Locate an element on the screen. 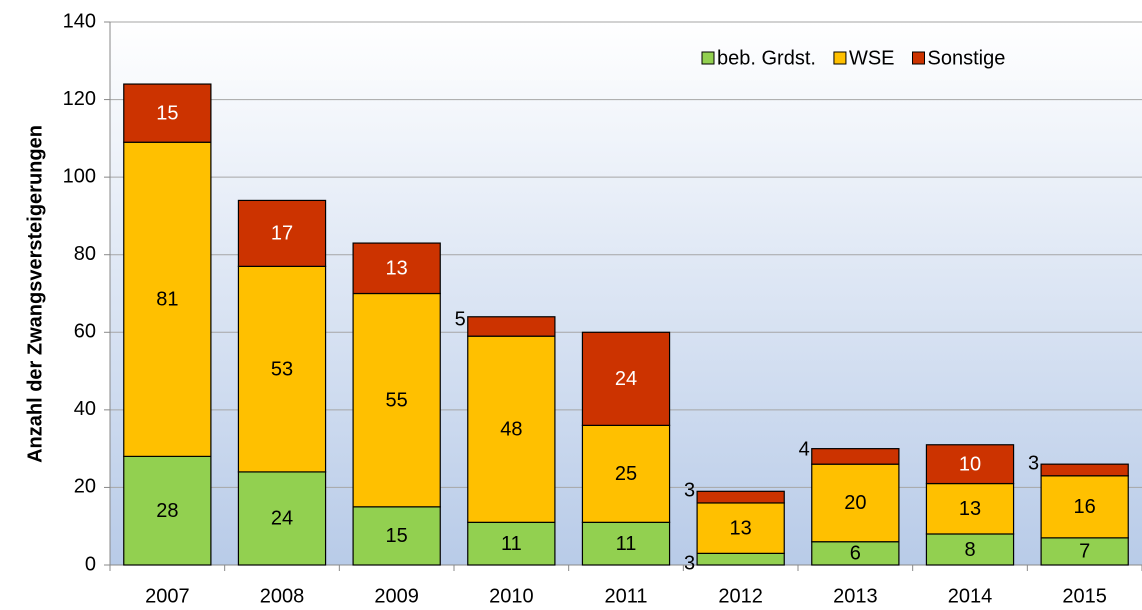  data-label: 55 is located at coordinates (397, 400).